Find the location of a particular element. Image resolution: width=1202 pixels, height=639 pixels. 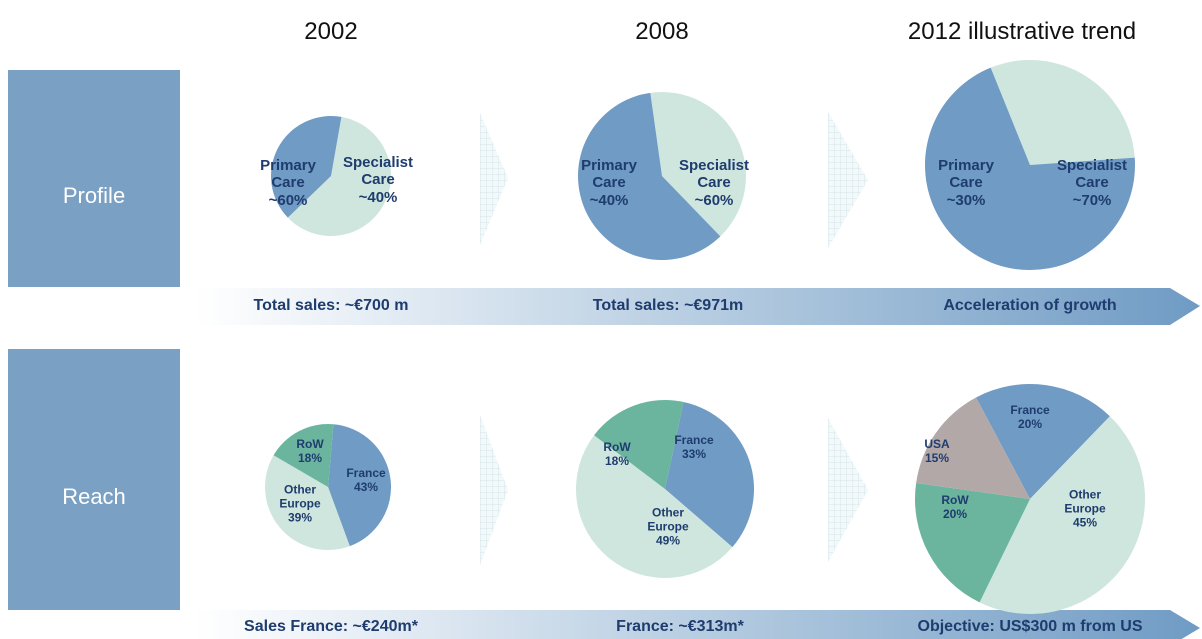

slice-label: France 20% is located at coordinates (1030, 417).